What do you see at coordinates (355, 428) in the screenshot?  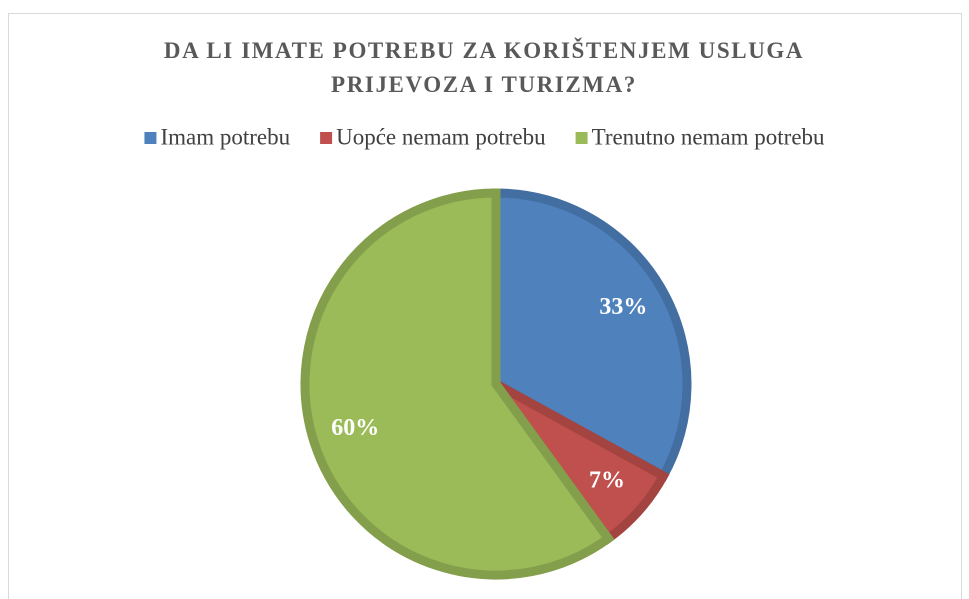 I see `data-label: 60%` at bounding box center [355, 428].